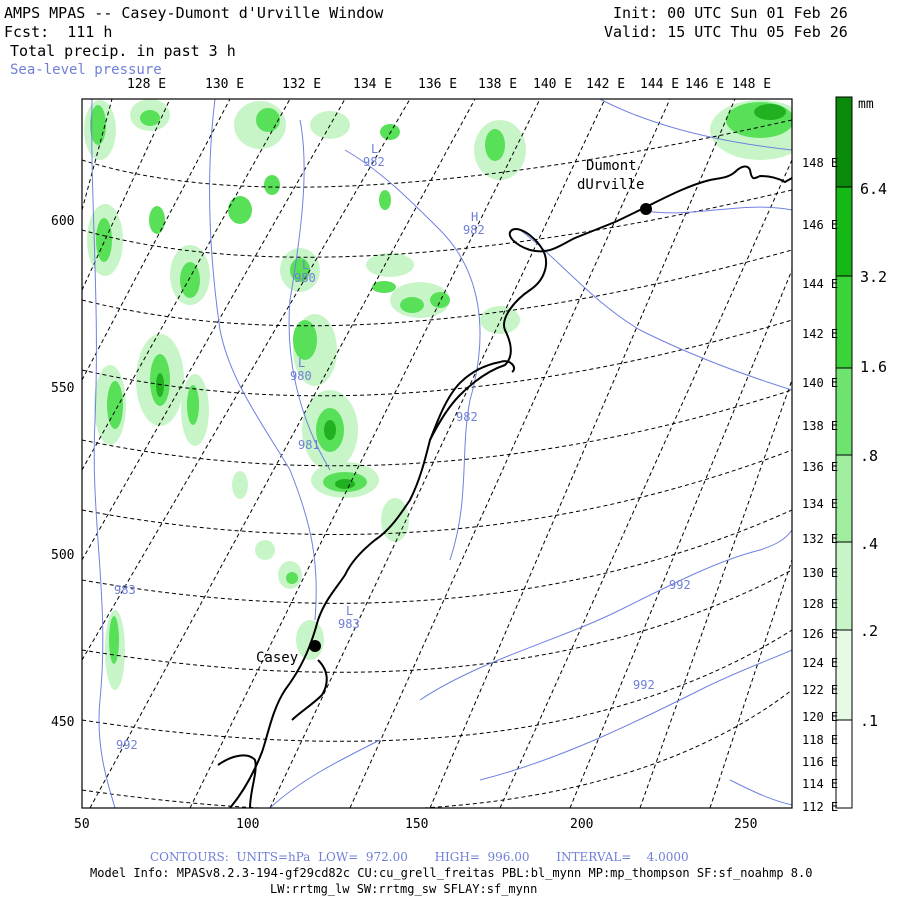 The width and height of the screenshot is (900, 900). I want to click on top-lon-label: 136 E, so click(438, 84).